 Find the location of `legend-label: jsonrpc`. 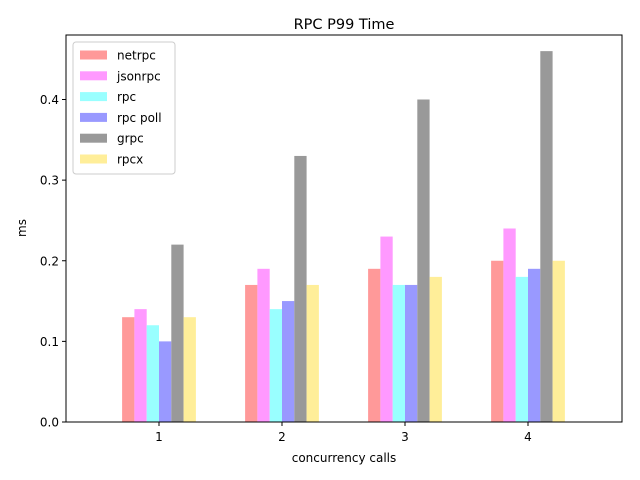

legend-label: jsonrpc is located at coordinates (138, 76).